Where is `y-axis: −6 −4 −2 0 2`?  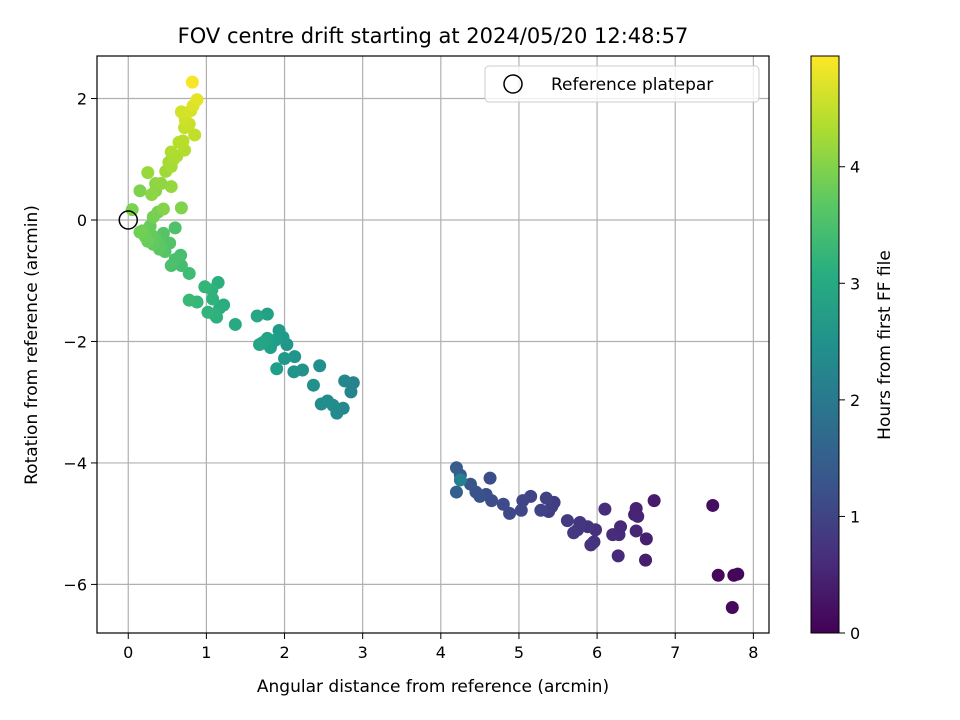
y-axis: −6 −4 −2 0 2 is located at coordinates (80, 342).